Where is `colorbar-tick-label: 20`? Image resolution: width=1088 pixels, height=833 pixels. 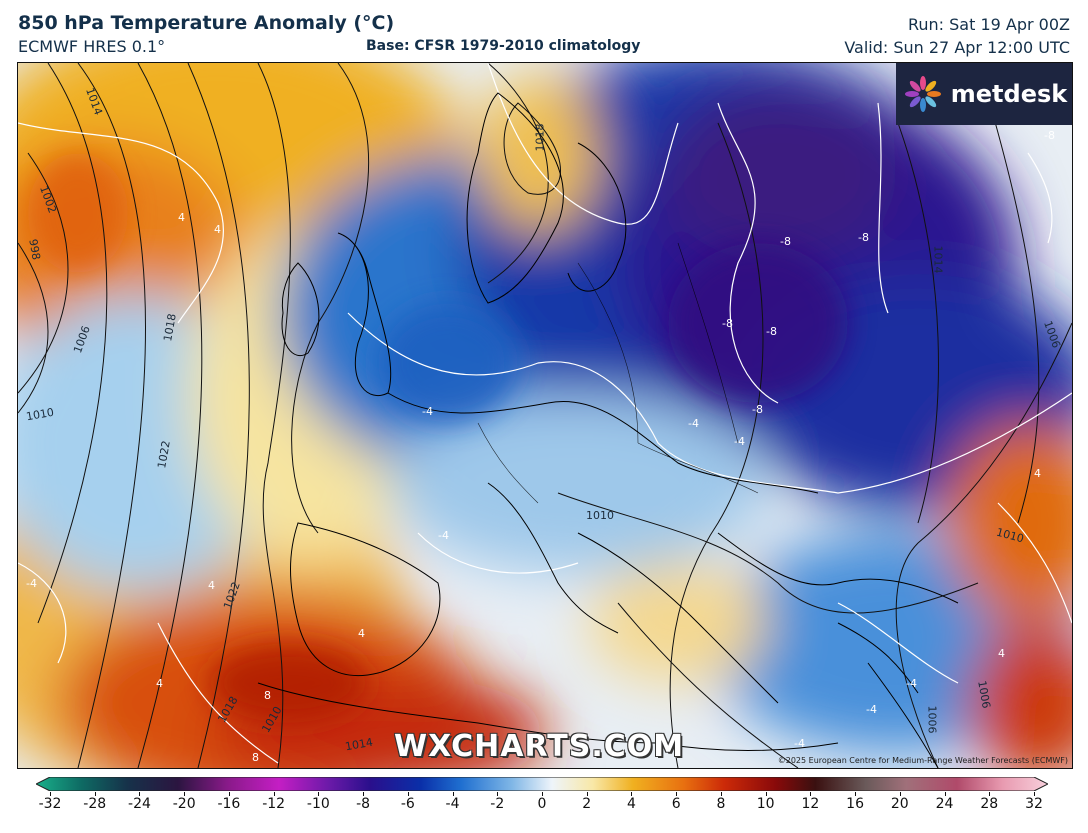
colorbar-tick-label: 20 is located at coordinates (899, 804).